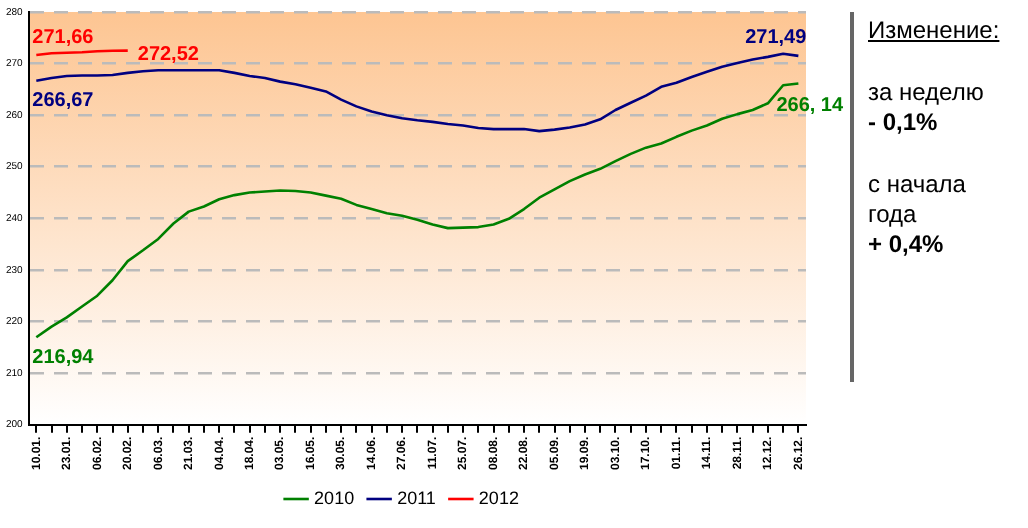 The height and width of the screenshot is (528, 1028). I want to click on text: + 0,4%, so click(907, 245).